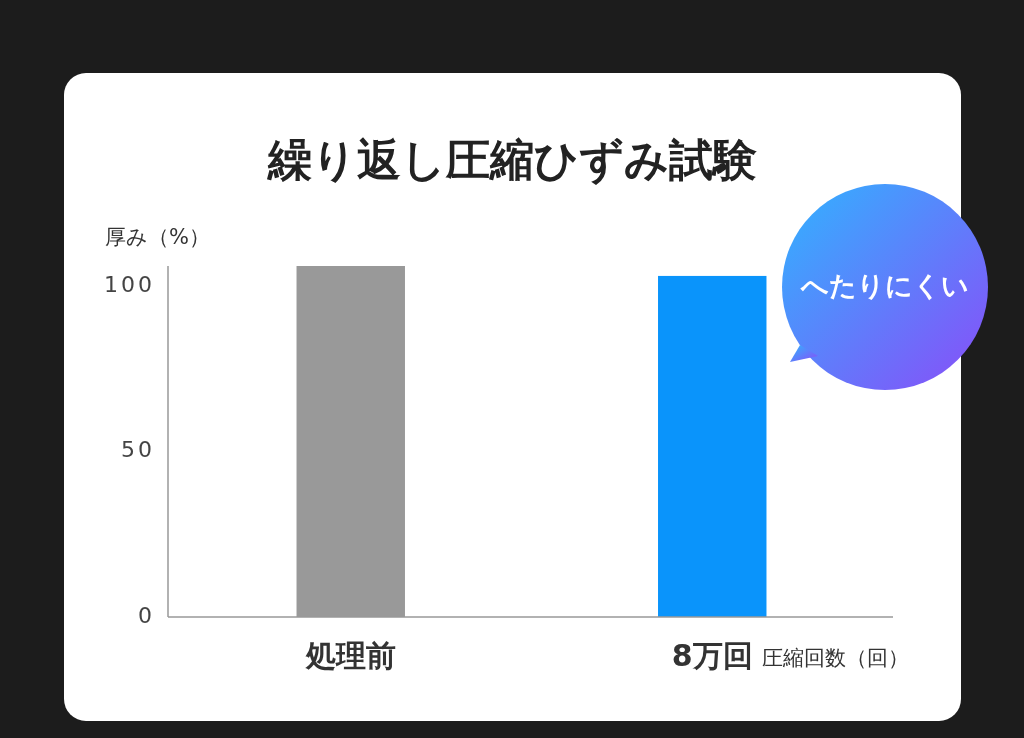 Image resolution: width=1024 pixels, height=738 pixels. Describe the element at coordinates (129, 284) in the screenshot. I see `y-tick-label: 100` at that location.